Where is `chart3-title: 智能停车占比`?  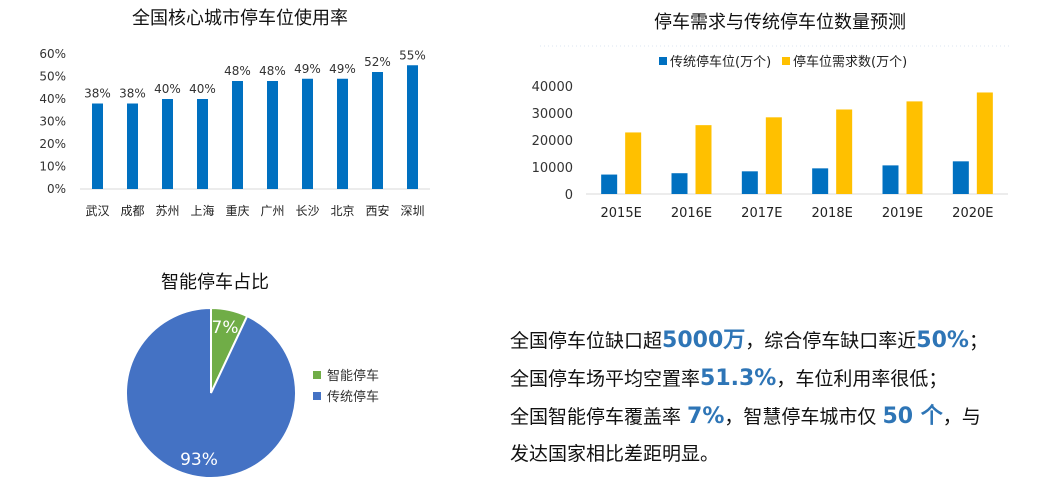
chart3-title: 智能停车占比 is located at coordinates (215, 282).